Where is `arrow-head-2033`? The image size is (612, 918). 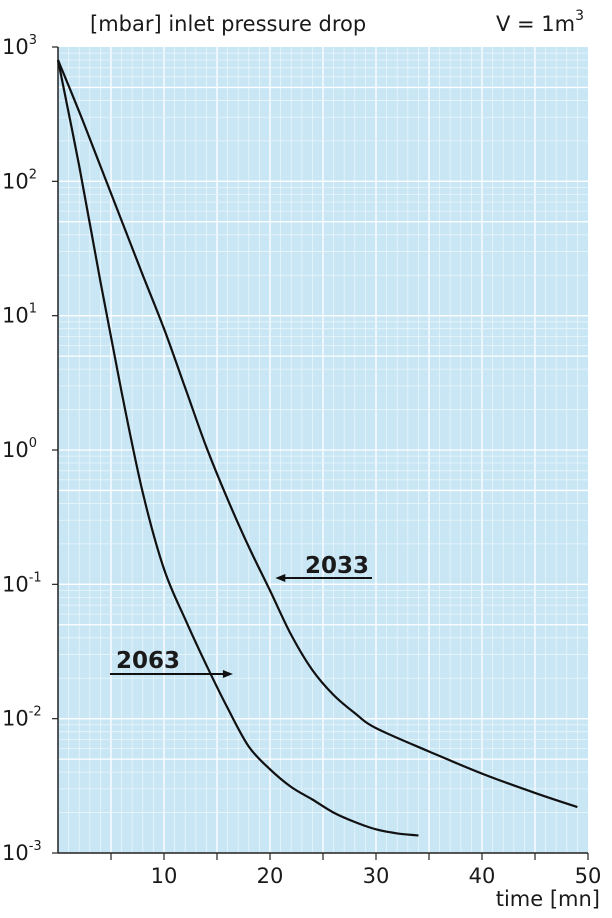 arrow-head-2033 is located at coordinates (280, 578).